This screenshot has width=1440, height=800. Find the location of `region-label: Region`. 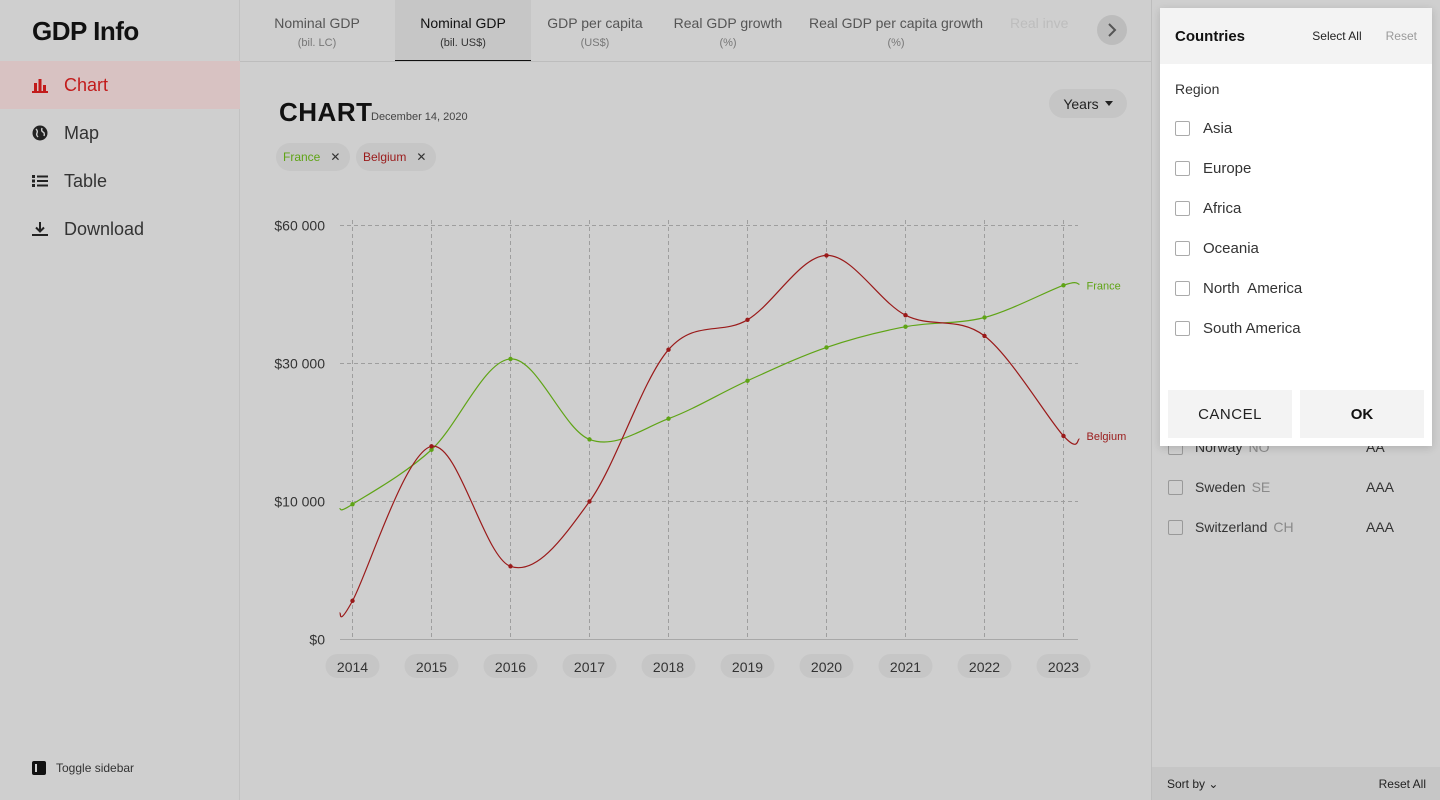

region-label: Region is located at coordinates (1197, 89).